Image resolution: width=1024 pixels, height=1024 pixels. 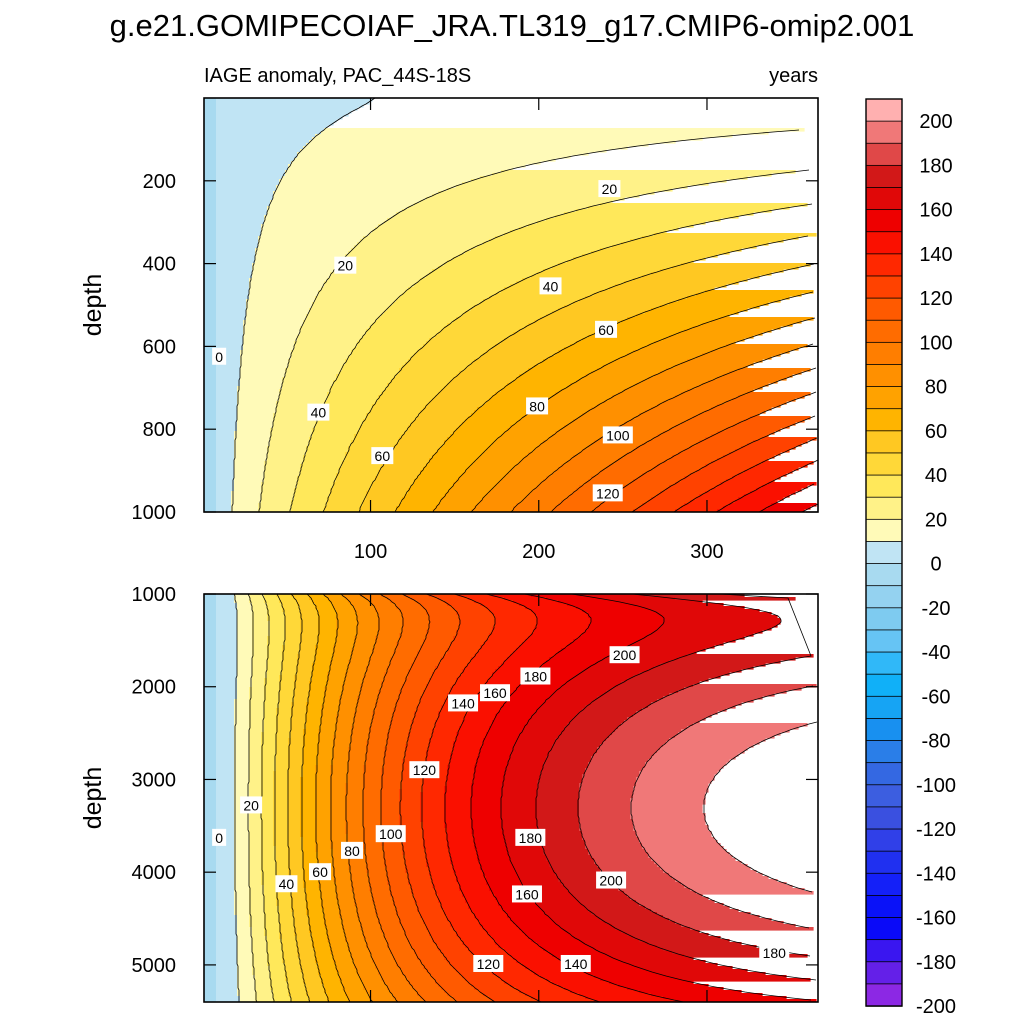 What do you see at coordinates (154, 966) in the screenshot?
I see `lower-y-tick-label: 5000` at bounding box center [154, 966].